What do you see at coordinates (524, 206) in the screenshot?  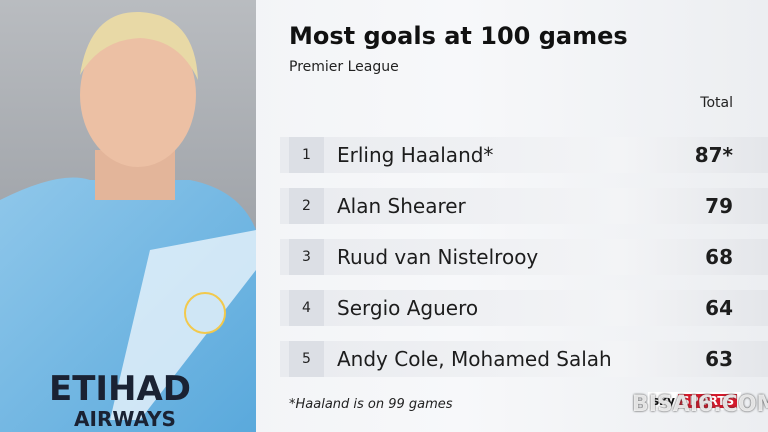 I see `table-row: 2 Alan Shearer 79` at bounding box center [524, 206].